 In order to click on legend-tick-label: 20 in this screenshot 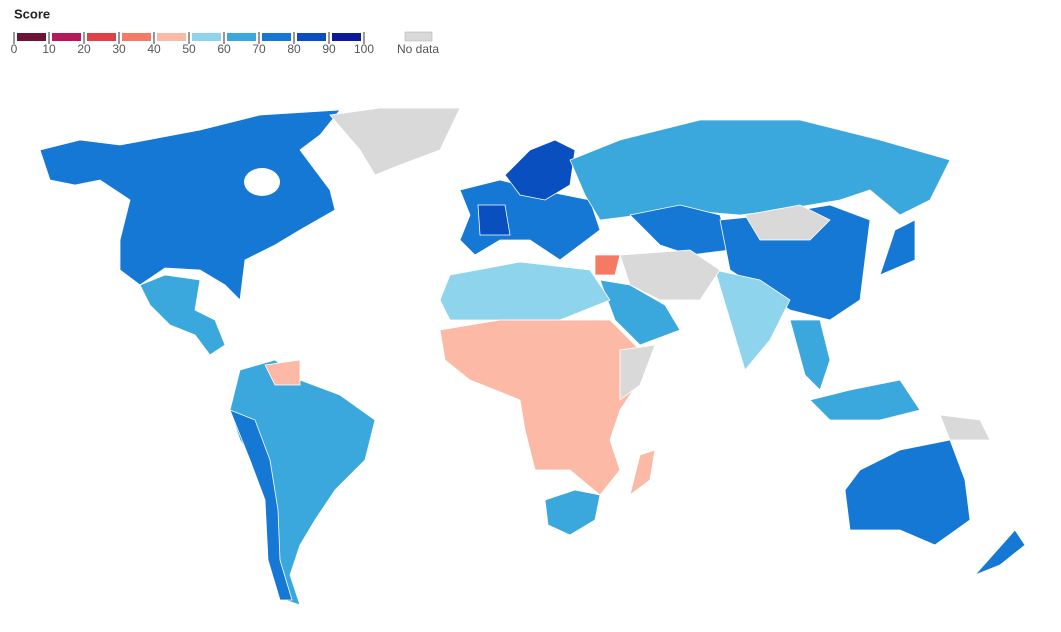, I will do `click(84, 49)`.